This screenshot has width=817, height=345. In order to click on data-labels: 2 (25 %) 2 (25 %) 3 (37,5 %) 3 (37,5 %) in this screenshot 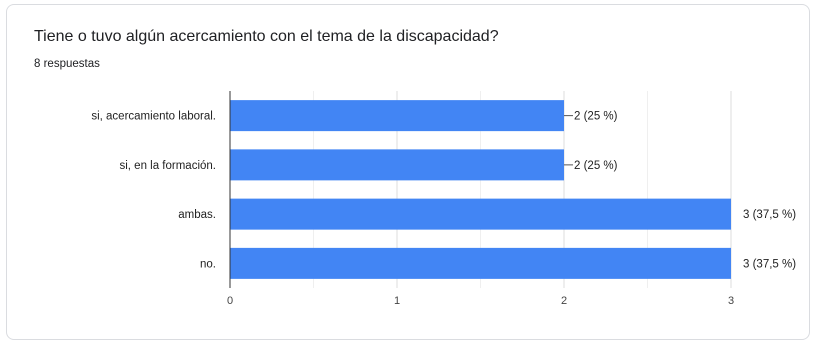, I will do `click(680, 190)`.